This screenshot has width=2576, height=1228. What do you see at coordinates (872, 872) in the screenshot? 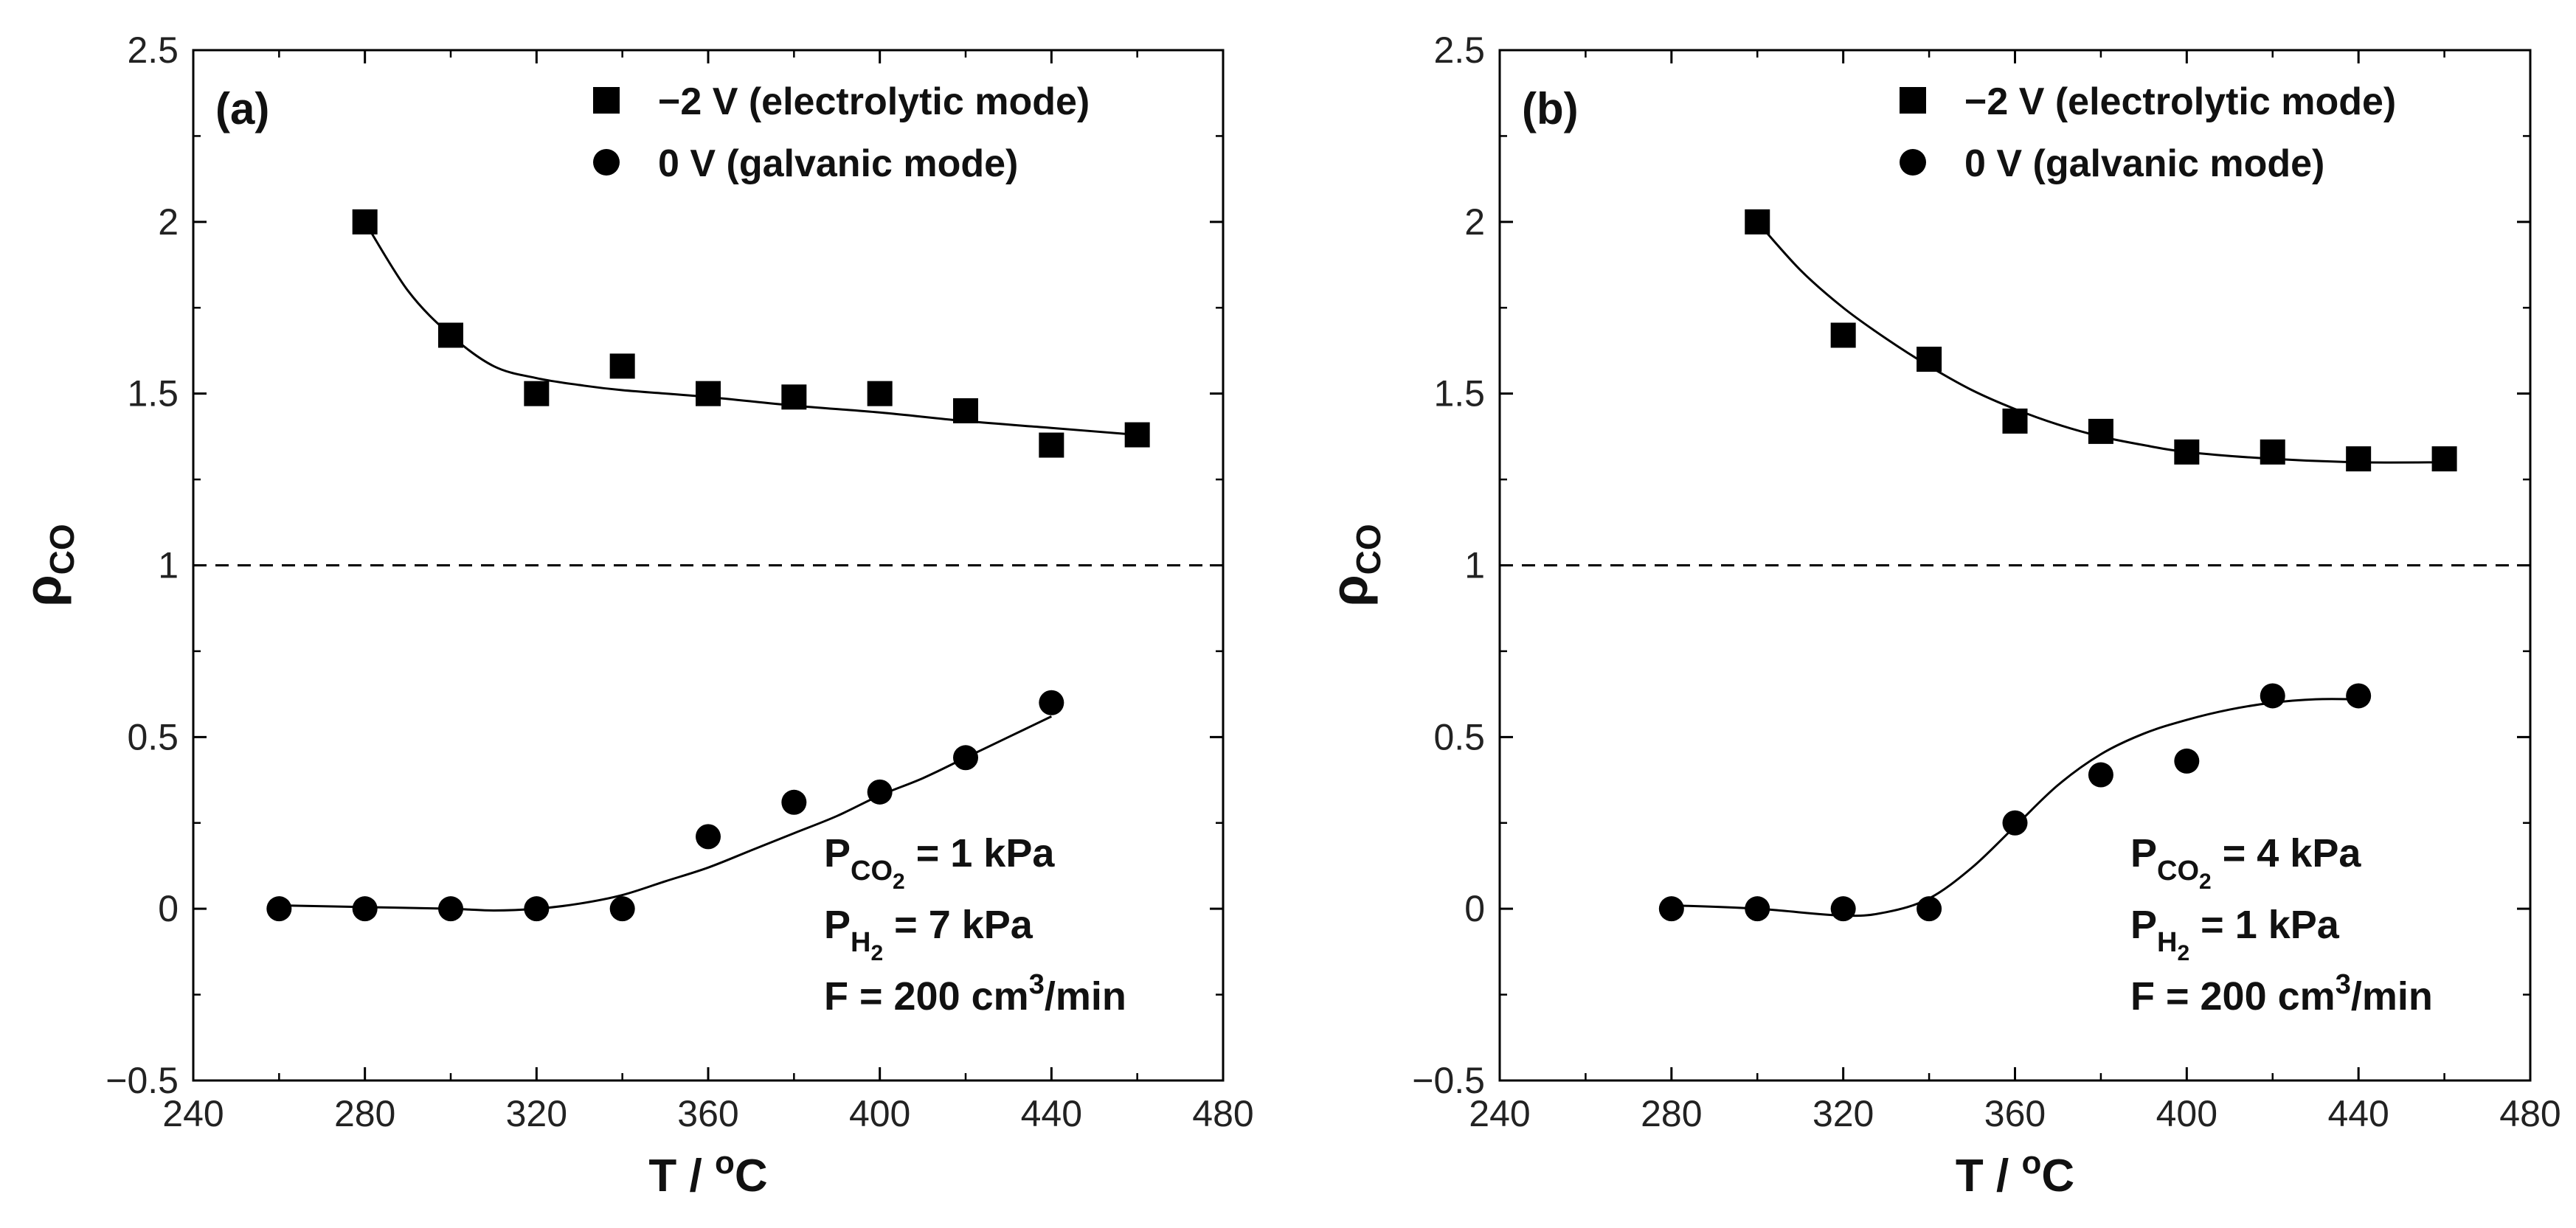
I see `condition-subscript: CO` at bounding box center [872, 872].